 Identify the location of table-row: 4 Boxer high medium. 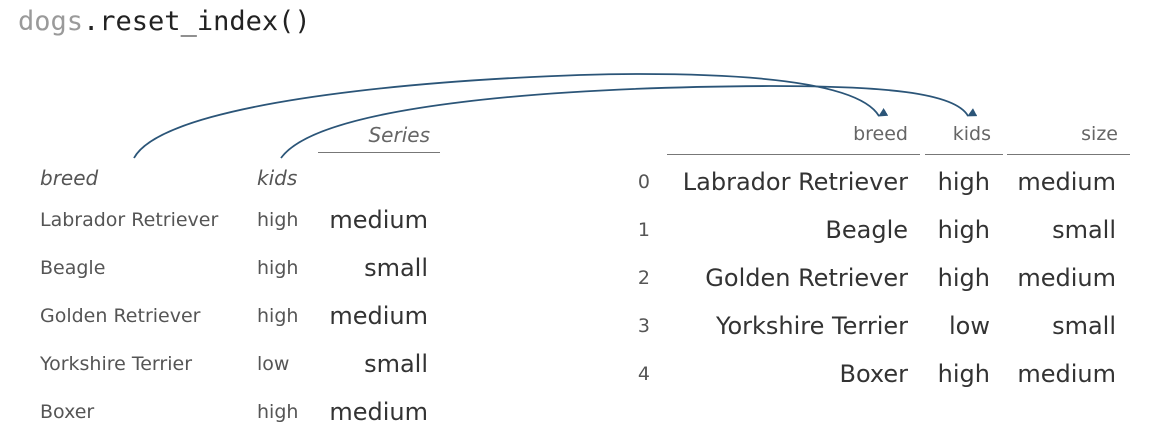
(880, 382).